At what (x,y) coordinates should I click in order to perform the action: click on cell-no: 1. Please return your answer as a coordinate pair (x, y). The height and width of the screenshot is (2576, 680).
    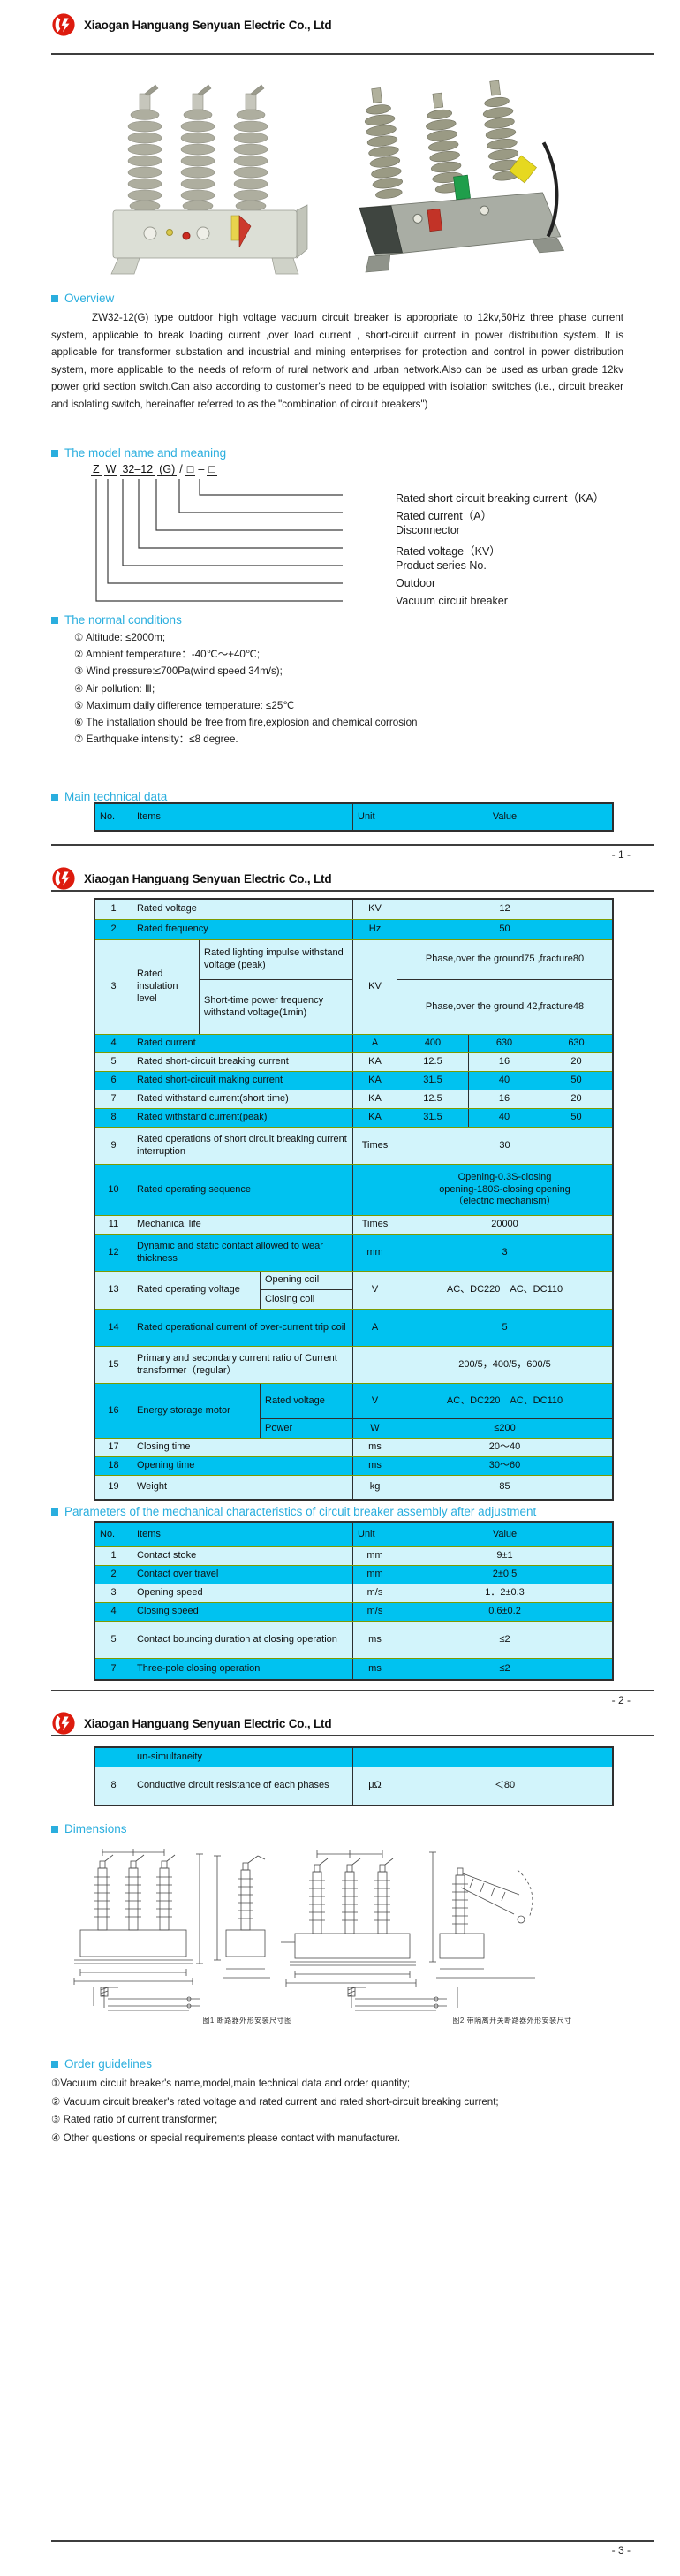
    Looking at the image, I should click on (113, 1556).